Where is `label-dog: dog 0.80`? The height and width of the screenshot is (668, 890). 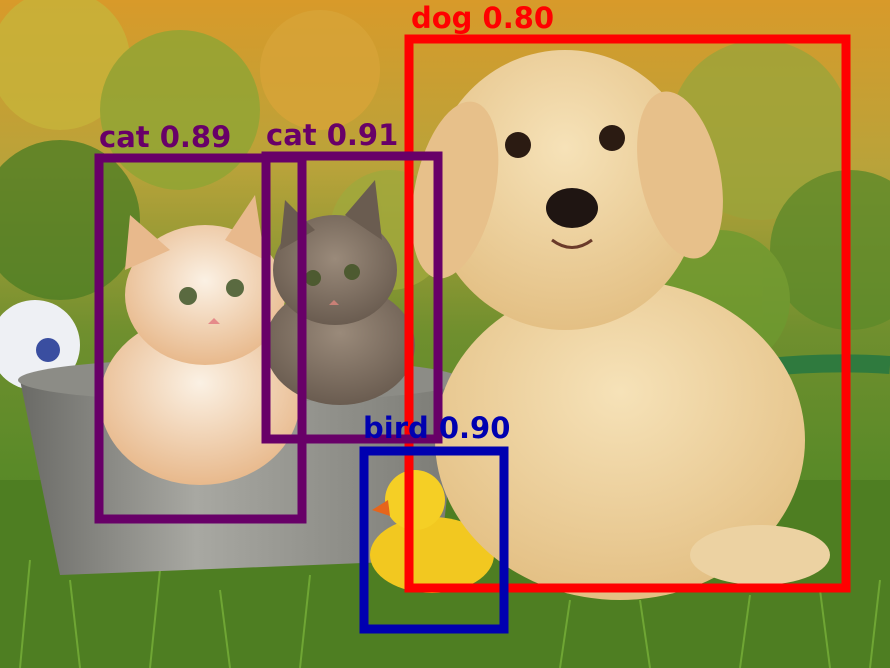 label-dog: dog 0.80 is located at coordinates (482, 18).